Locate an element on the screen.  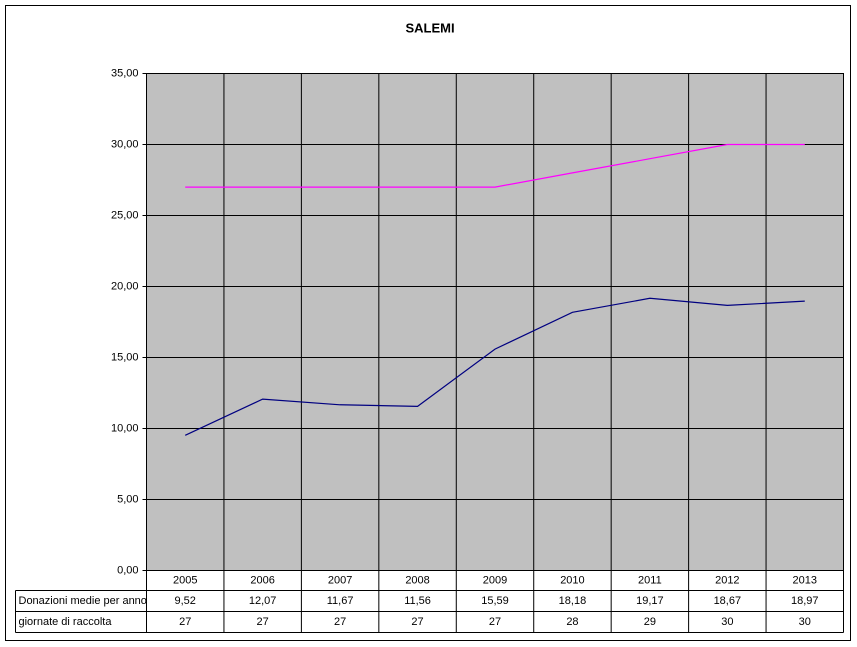
series-line is located at coordinates (495, 165).